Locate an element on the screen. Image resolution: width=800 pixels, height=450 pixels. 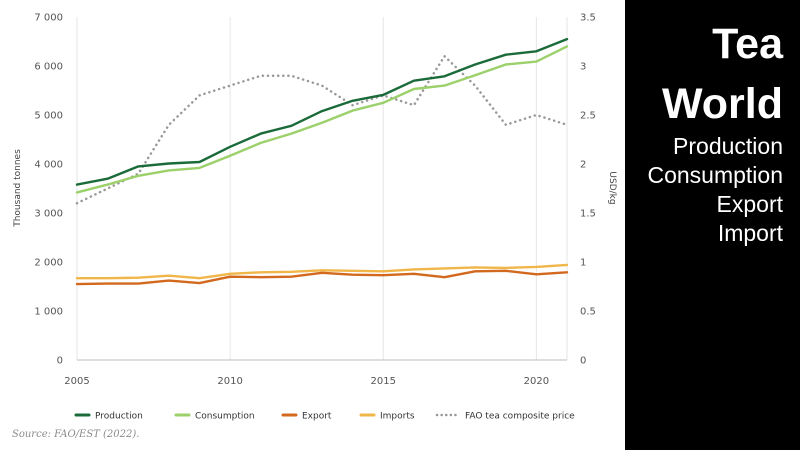
y-tick-label: 0 is located at coordinates (60, 361).